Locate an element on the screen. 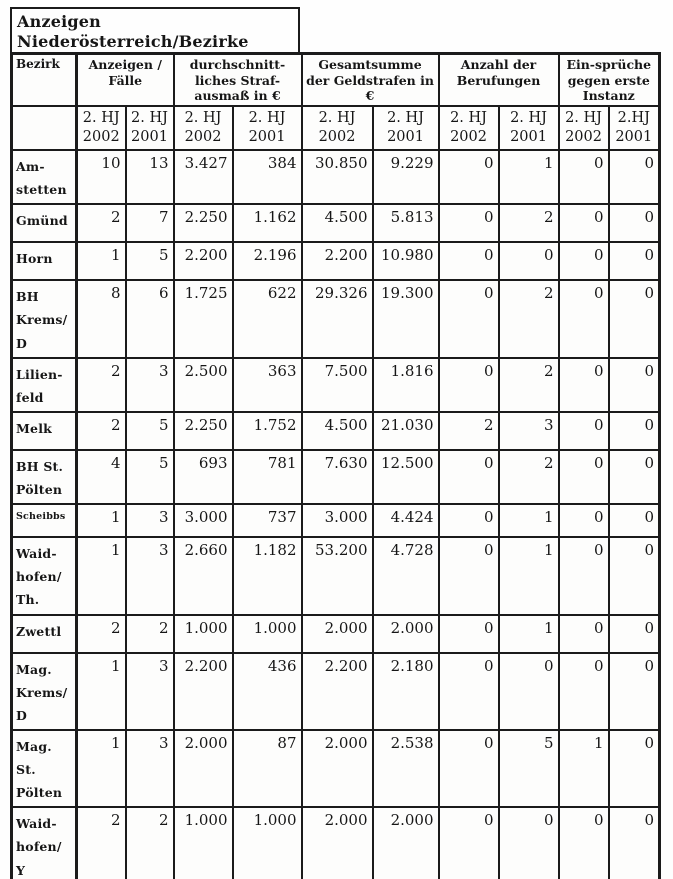  district-name: Lilien- feld is located at coordinates (44, 384).